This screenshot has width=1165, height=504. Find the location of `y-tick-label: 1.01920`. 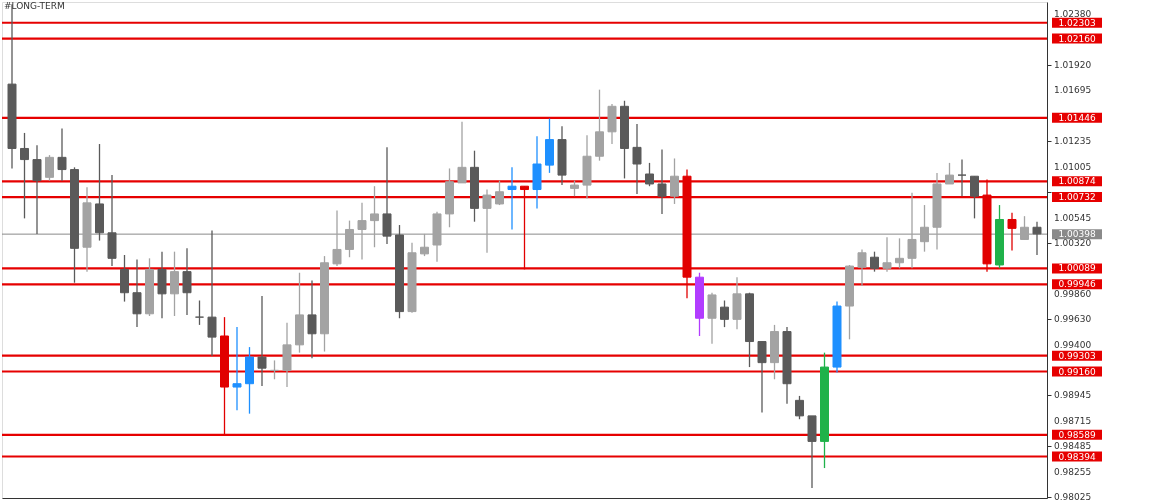

y-tick-label: 1.01920 is located at coordinates (1073, 65).